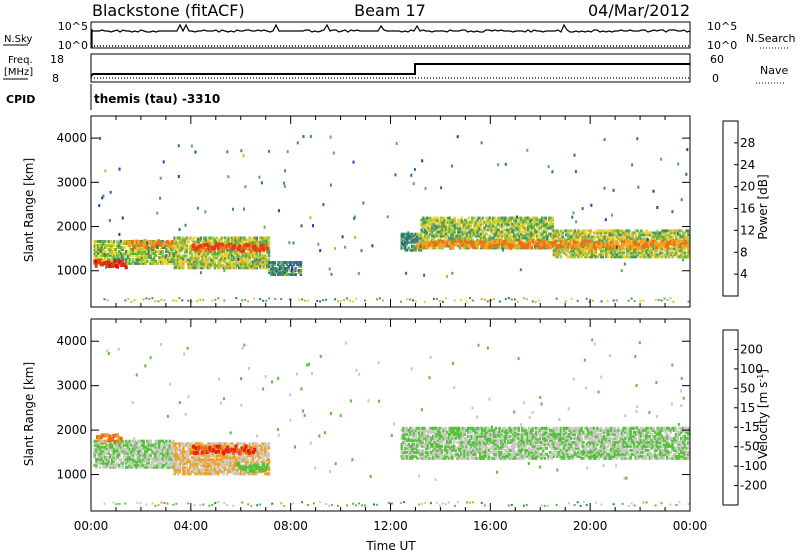  Describe the element at coordinates (18, 72) in the screenshot. I see `freq-label-2: [MHz]` at that location.